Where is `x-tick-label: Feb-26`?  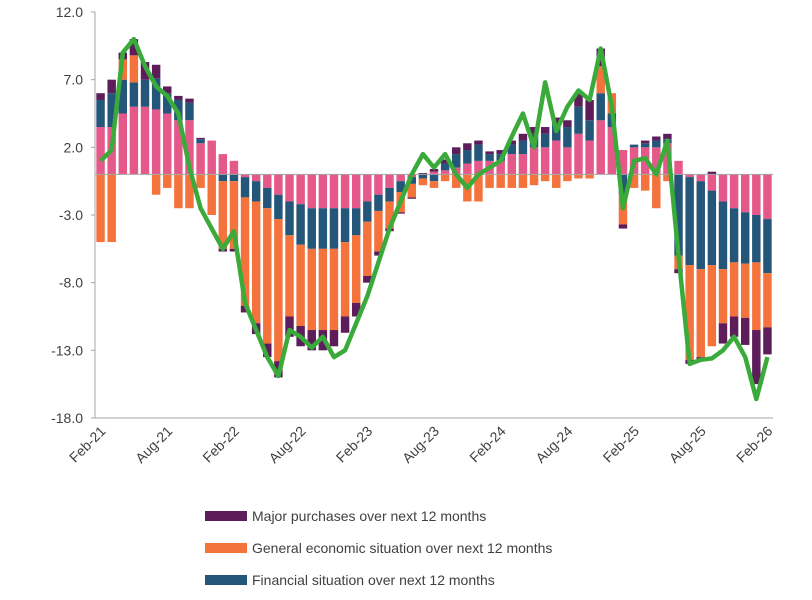
x-tick-label: Feb-26 is located at coordinates (754, 444).